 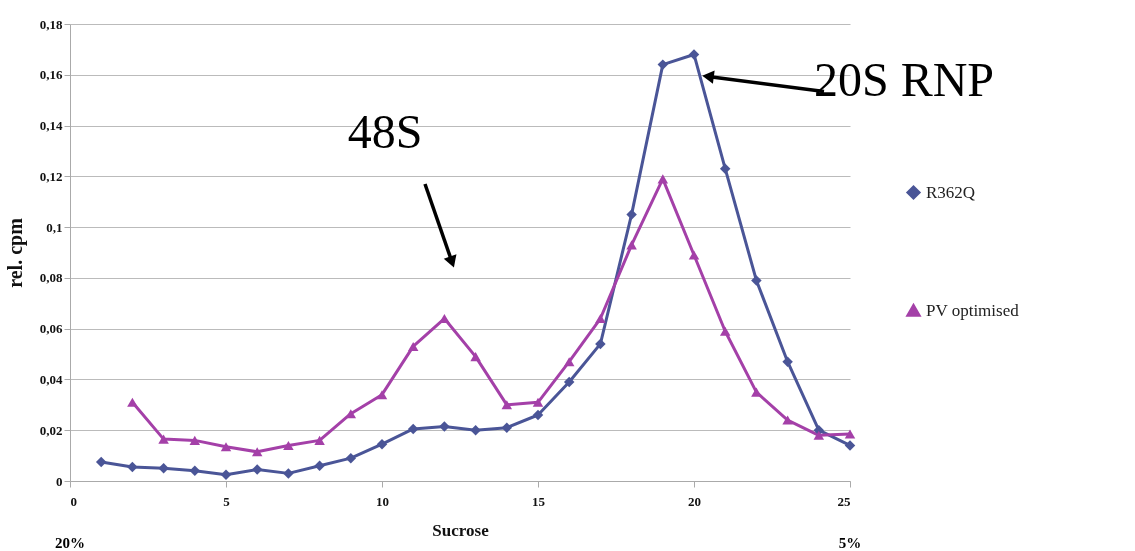 I want to click on x-axis-title: Sucrose, so click(x=461, y=530).